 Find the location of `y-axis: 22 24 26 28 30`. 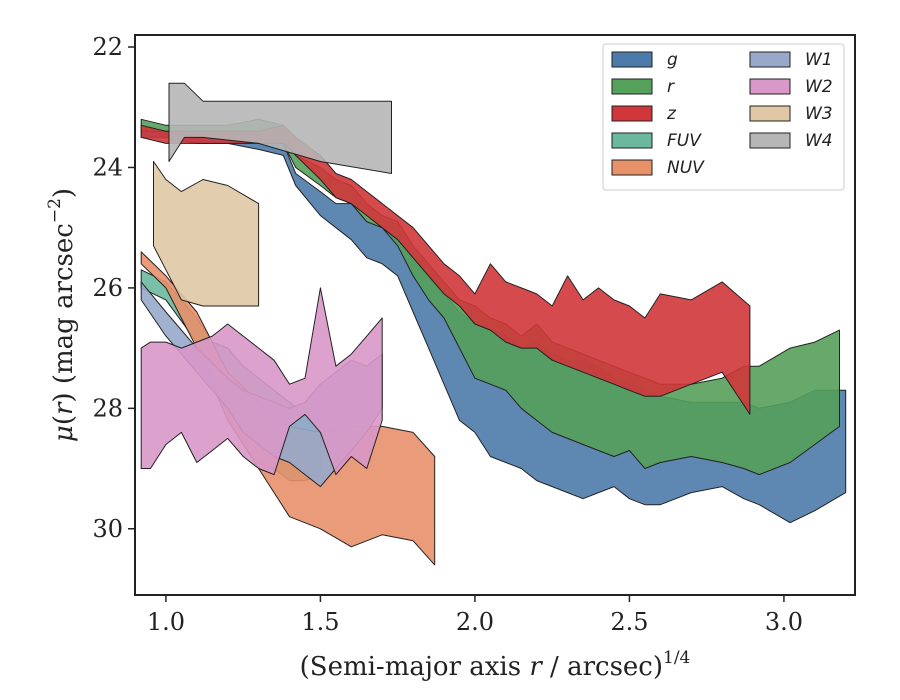

y-axis: 22 24 26 28 30 is located at coordinates (113, 288).